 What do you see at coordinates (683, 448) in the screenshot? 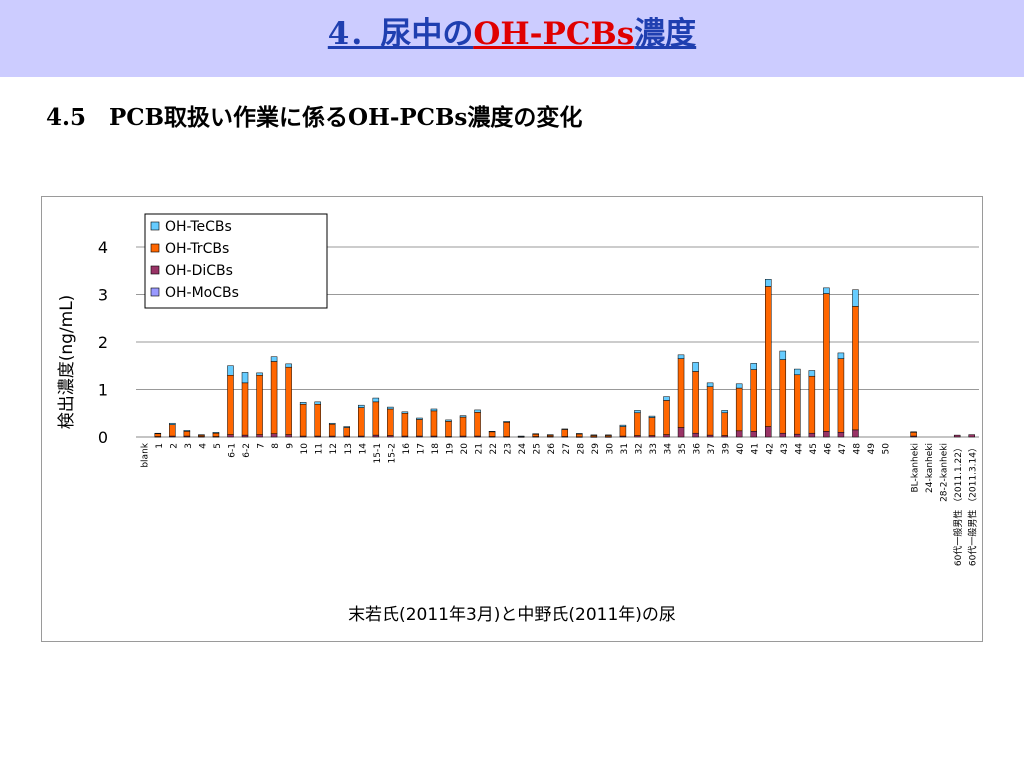
I see `x-tick-label: 35` at bounding box center [683, 448].